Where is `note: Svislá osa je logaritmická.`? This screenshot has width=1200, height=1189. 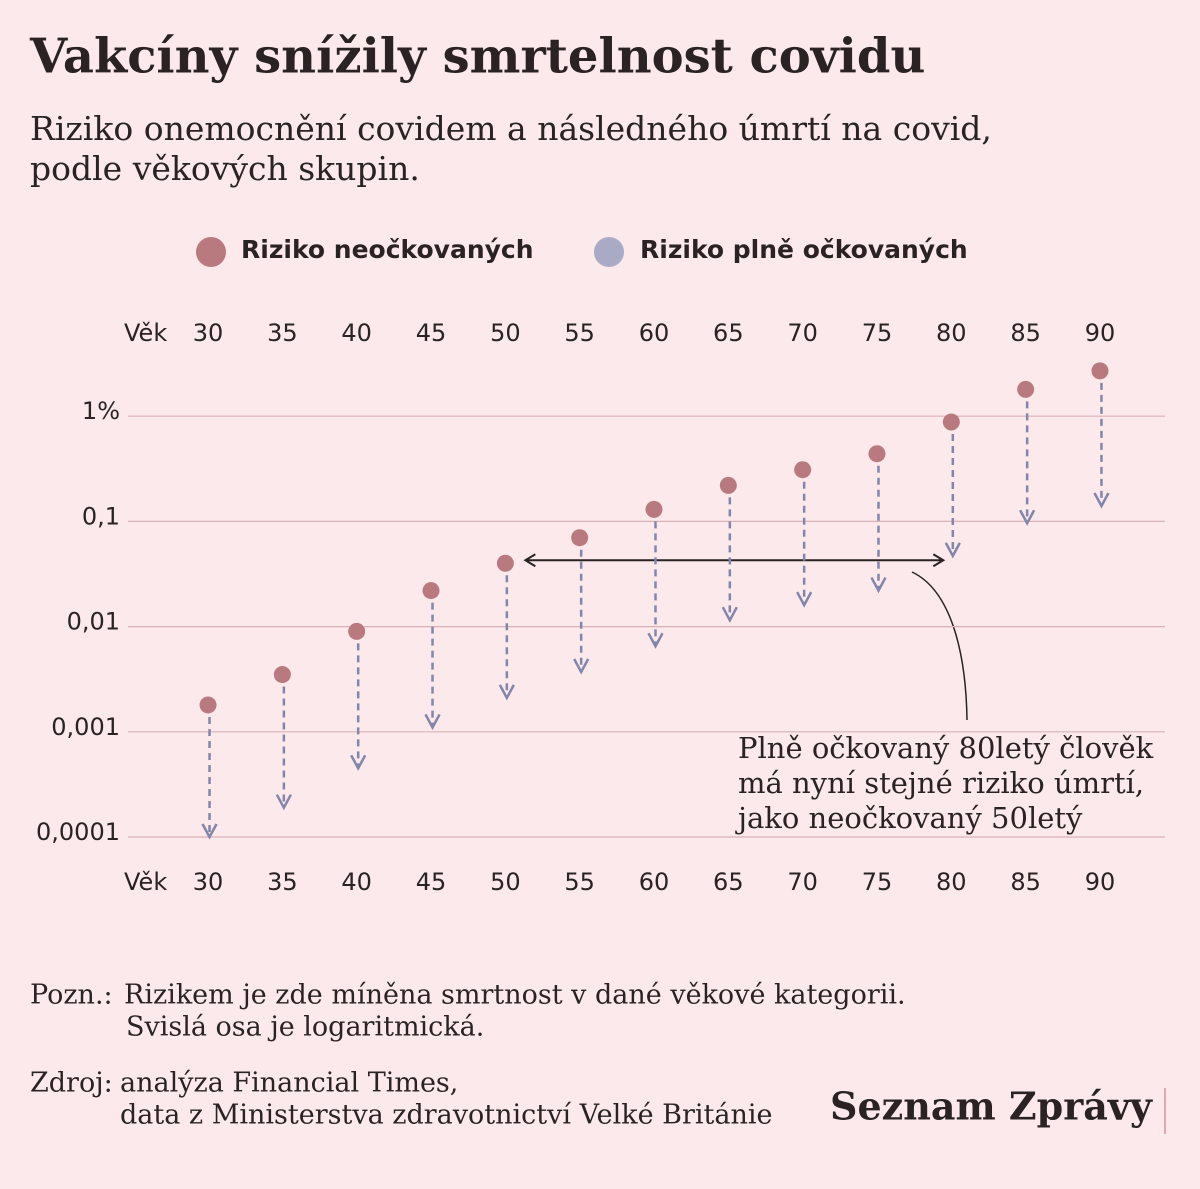
note: Svislá osa je logaritmická. is located at coordinates (305, 1027).